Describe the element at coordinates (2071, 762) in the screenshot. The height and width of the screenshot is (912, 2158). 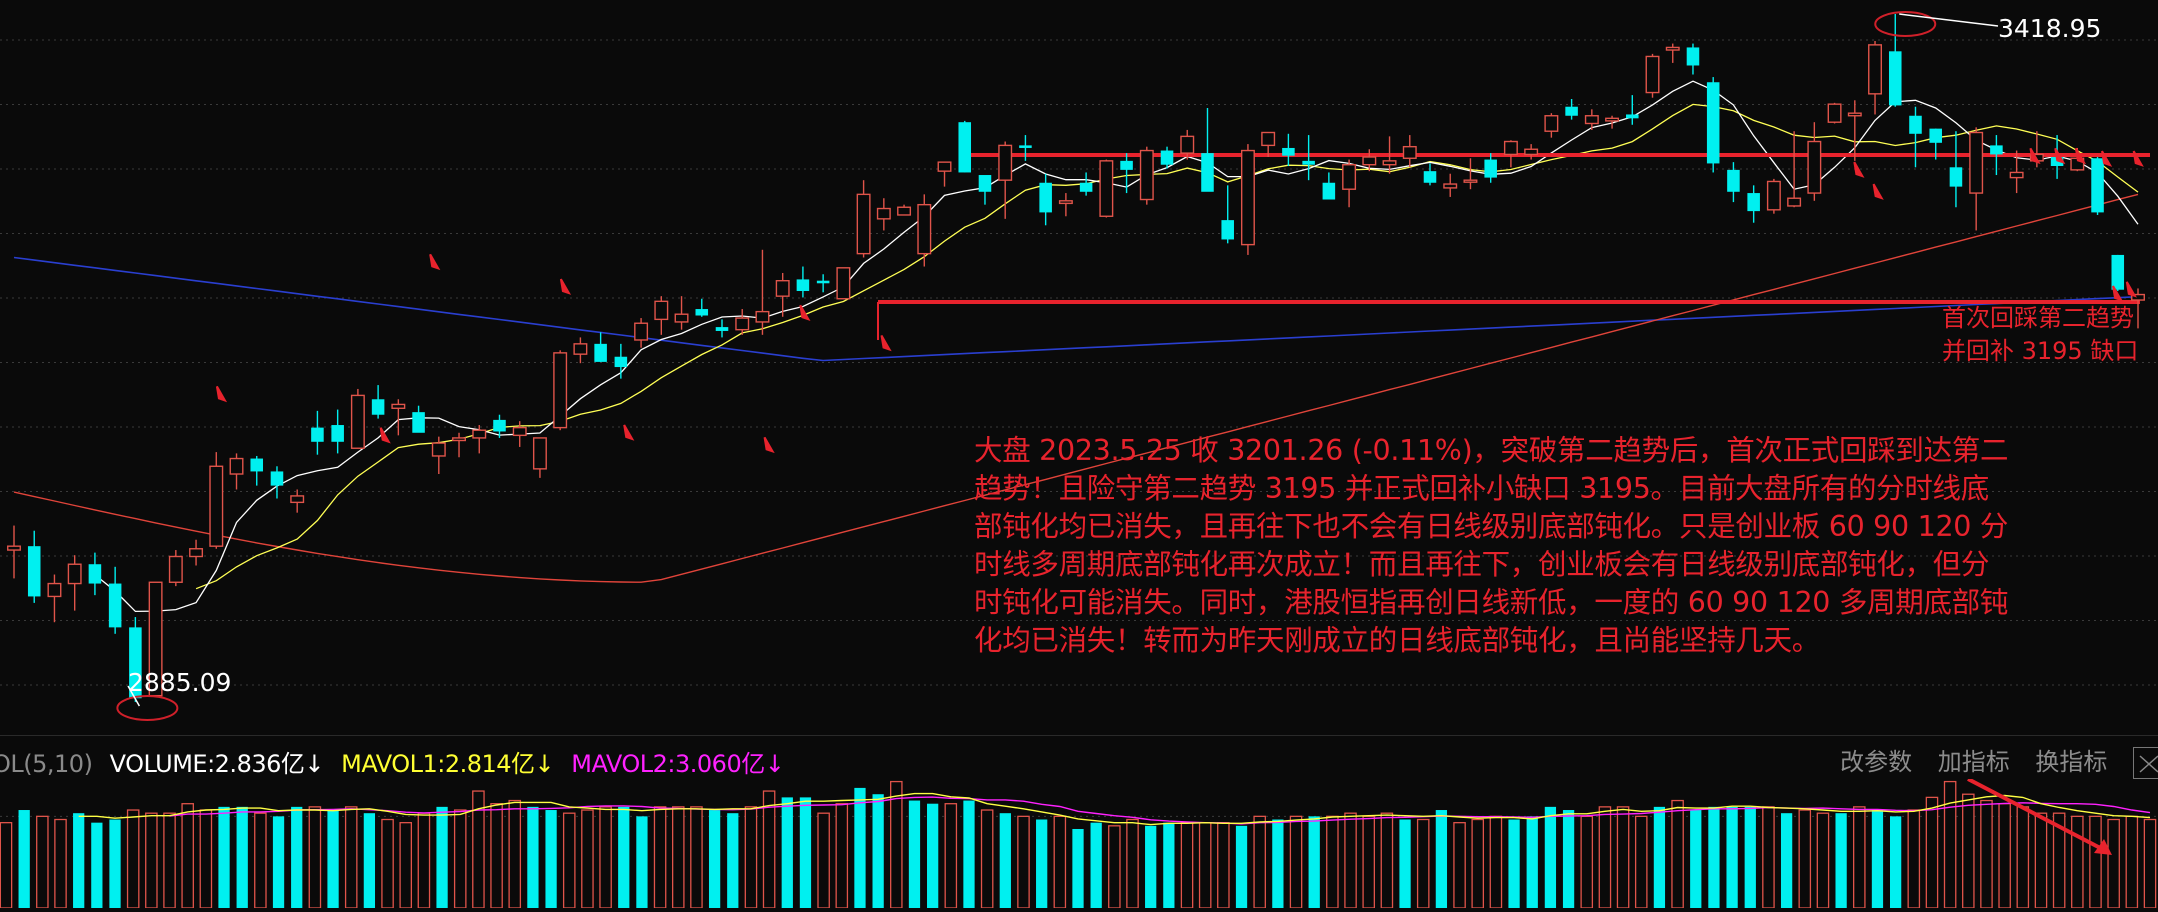
I see `switch-indicator-button: 换指标` at that location.